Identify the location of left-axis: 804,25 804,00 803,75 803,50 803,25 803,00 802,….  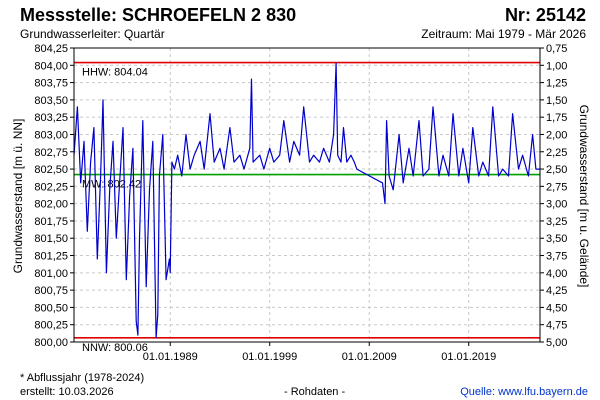
(54, 196).